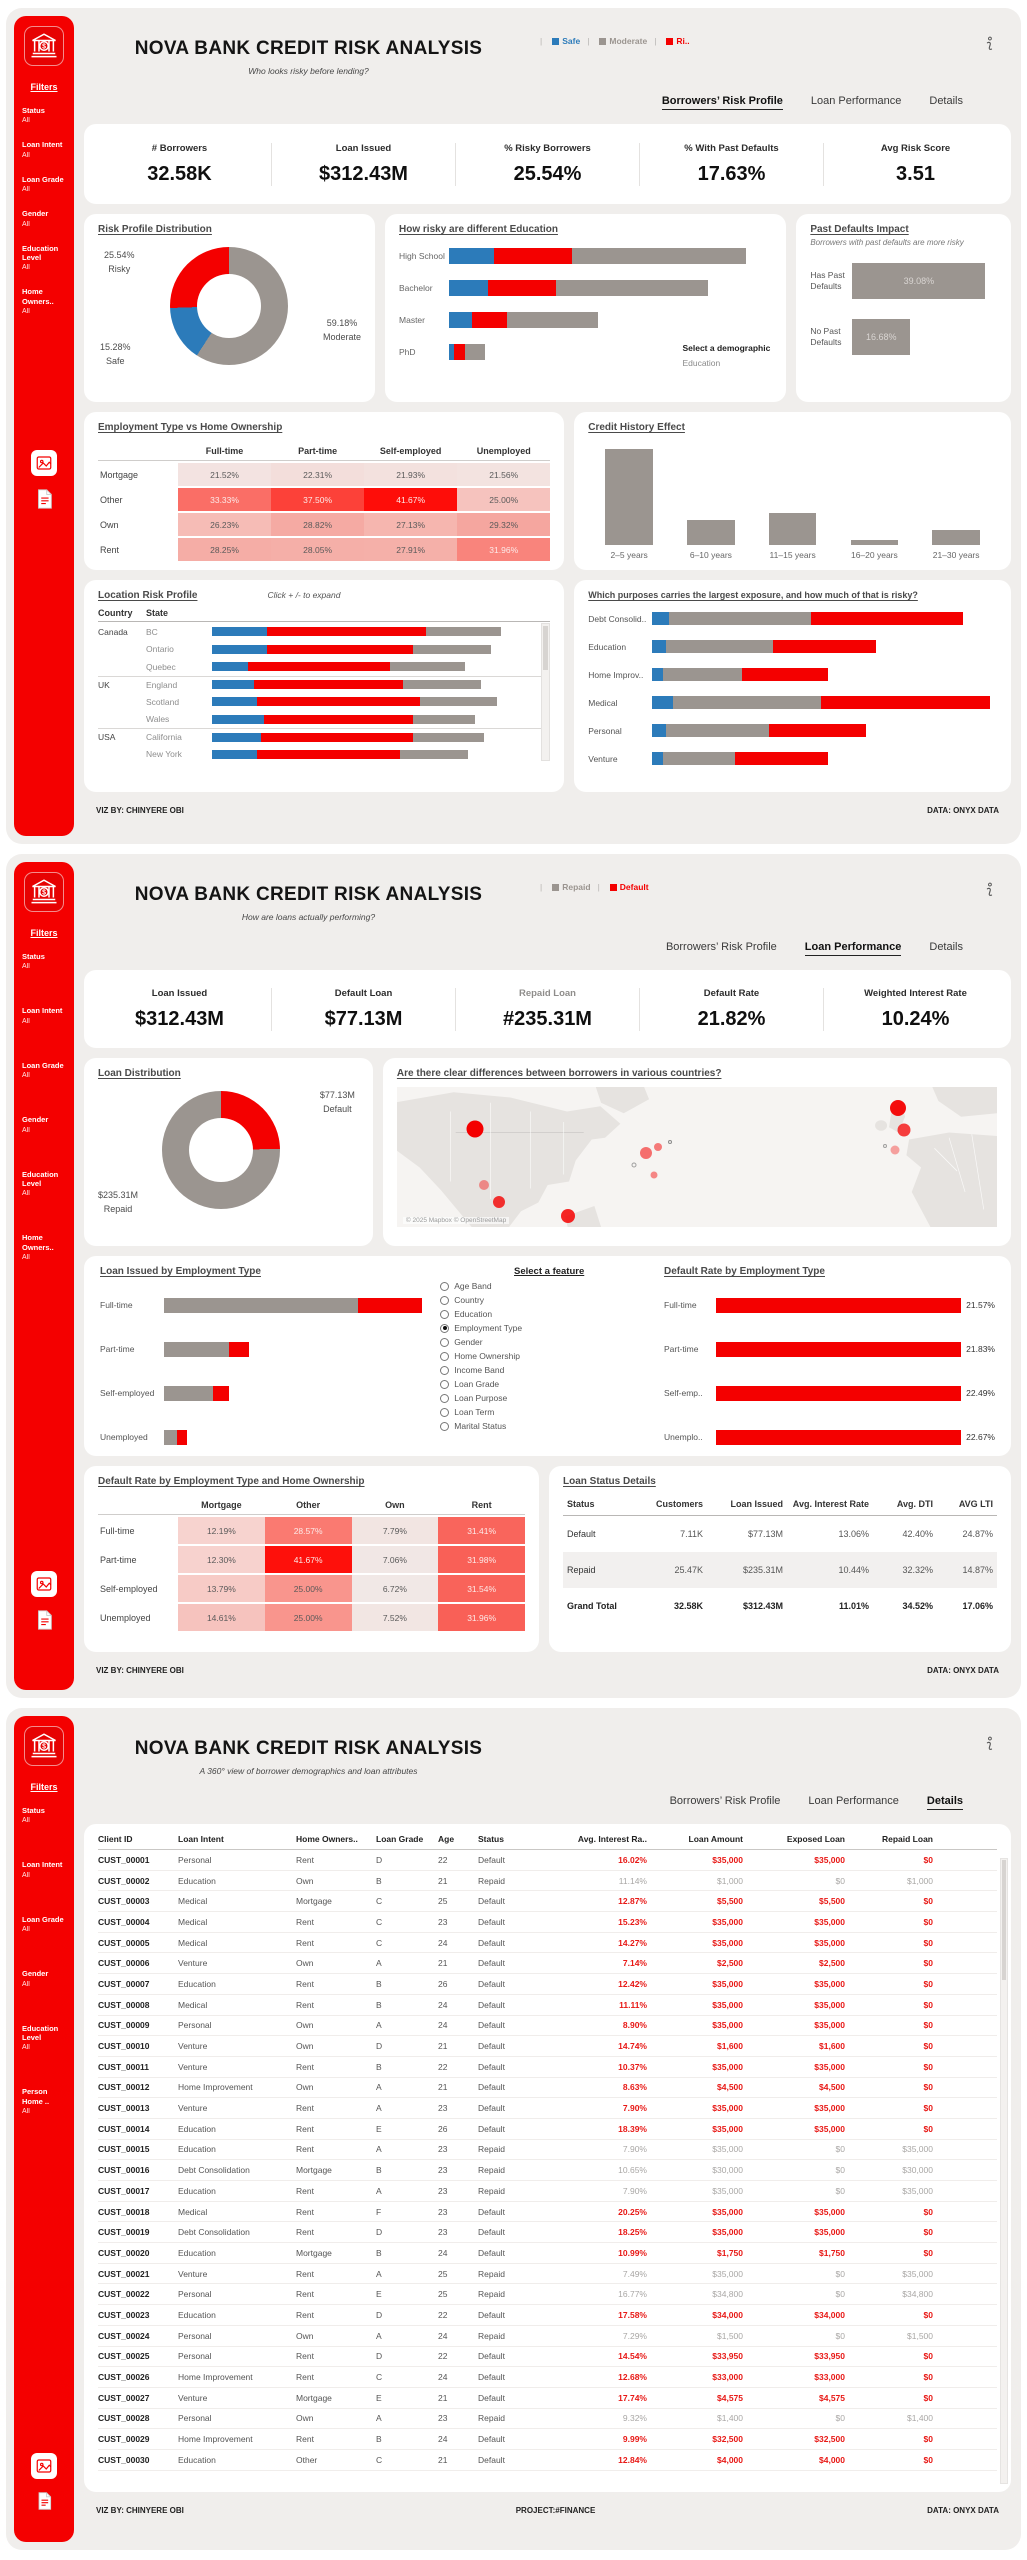  I want to click on heatmap-cell: 21.52%, so click(225, 474).